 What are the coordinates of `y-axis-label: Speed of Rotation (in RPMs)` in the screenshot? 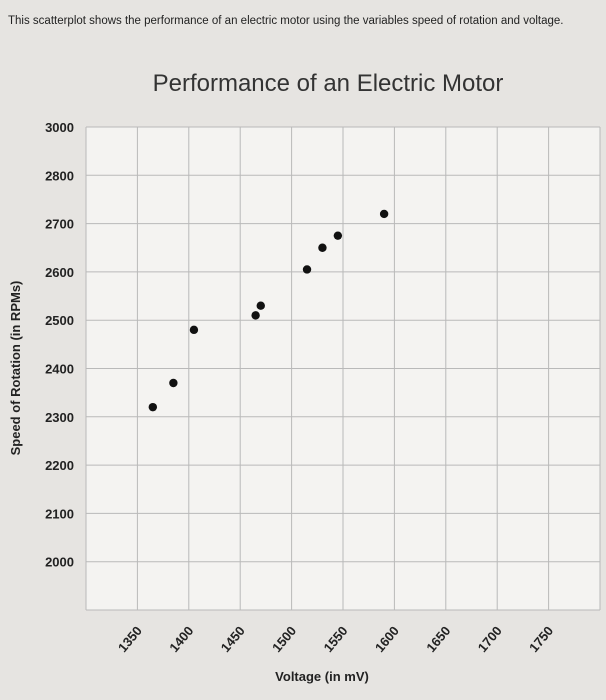 It's located at (15, 368).